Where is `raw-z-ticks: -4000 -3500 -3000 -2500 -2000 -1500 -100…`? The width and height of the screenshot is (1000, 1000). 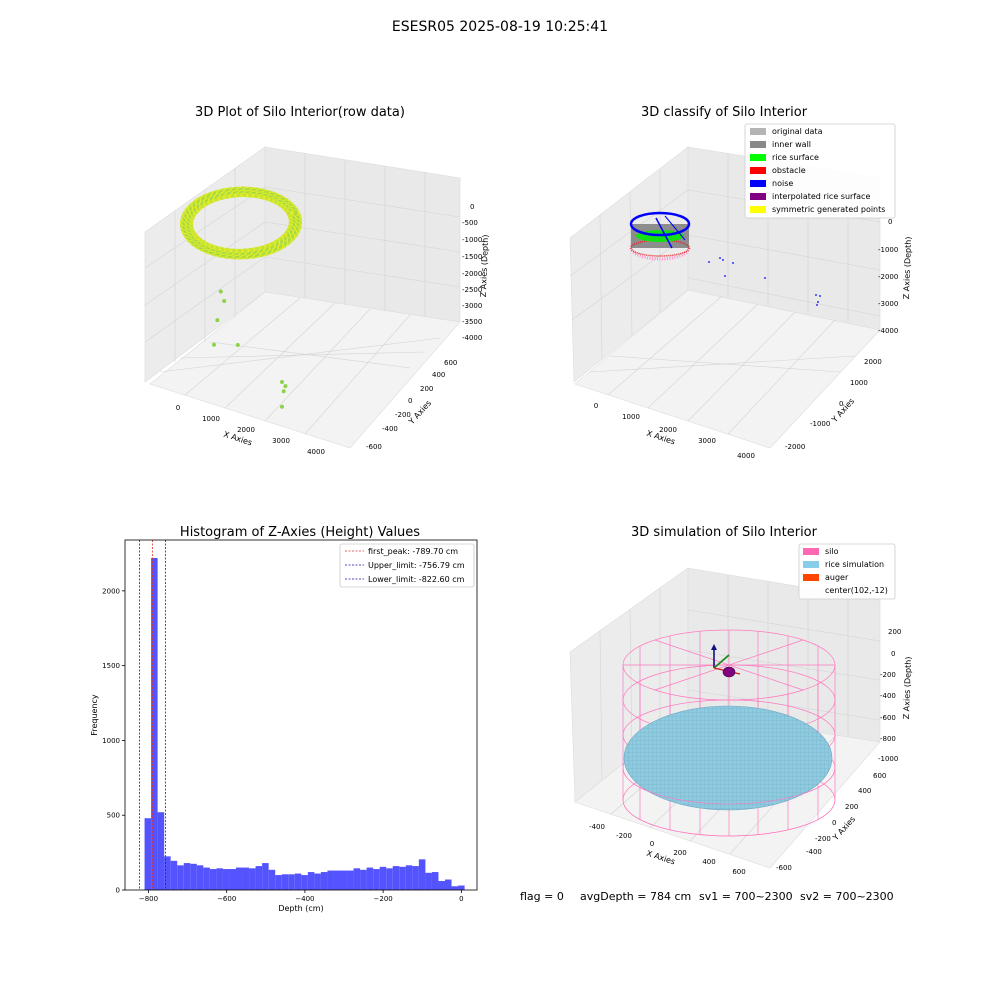
raw-z-ticks: -4000 -3500 -3000 -2500 -2000 -1500 -100… is located at coordinates (472, 272).